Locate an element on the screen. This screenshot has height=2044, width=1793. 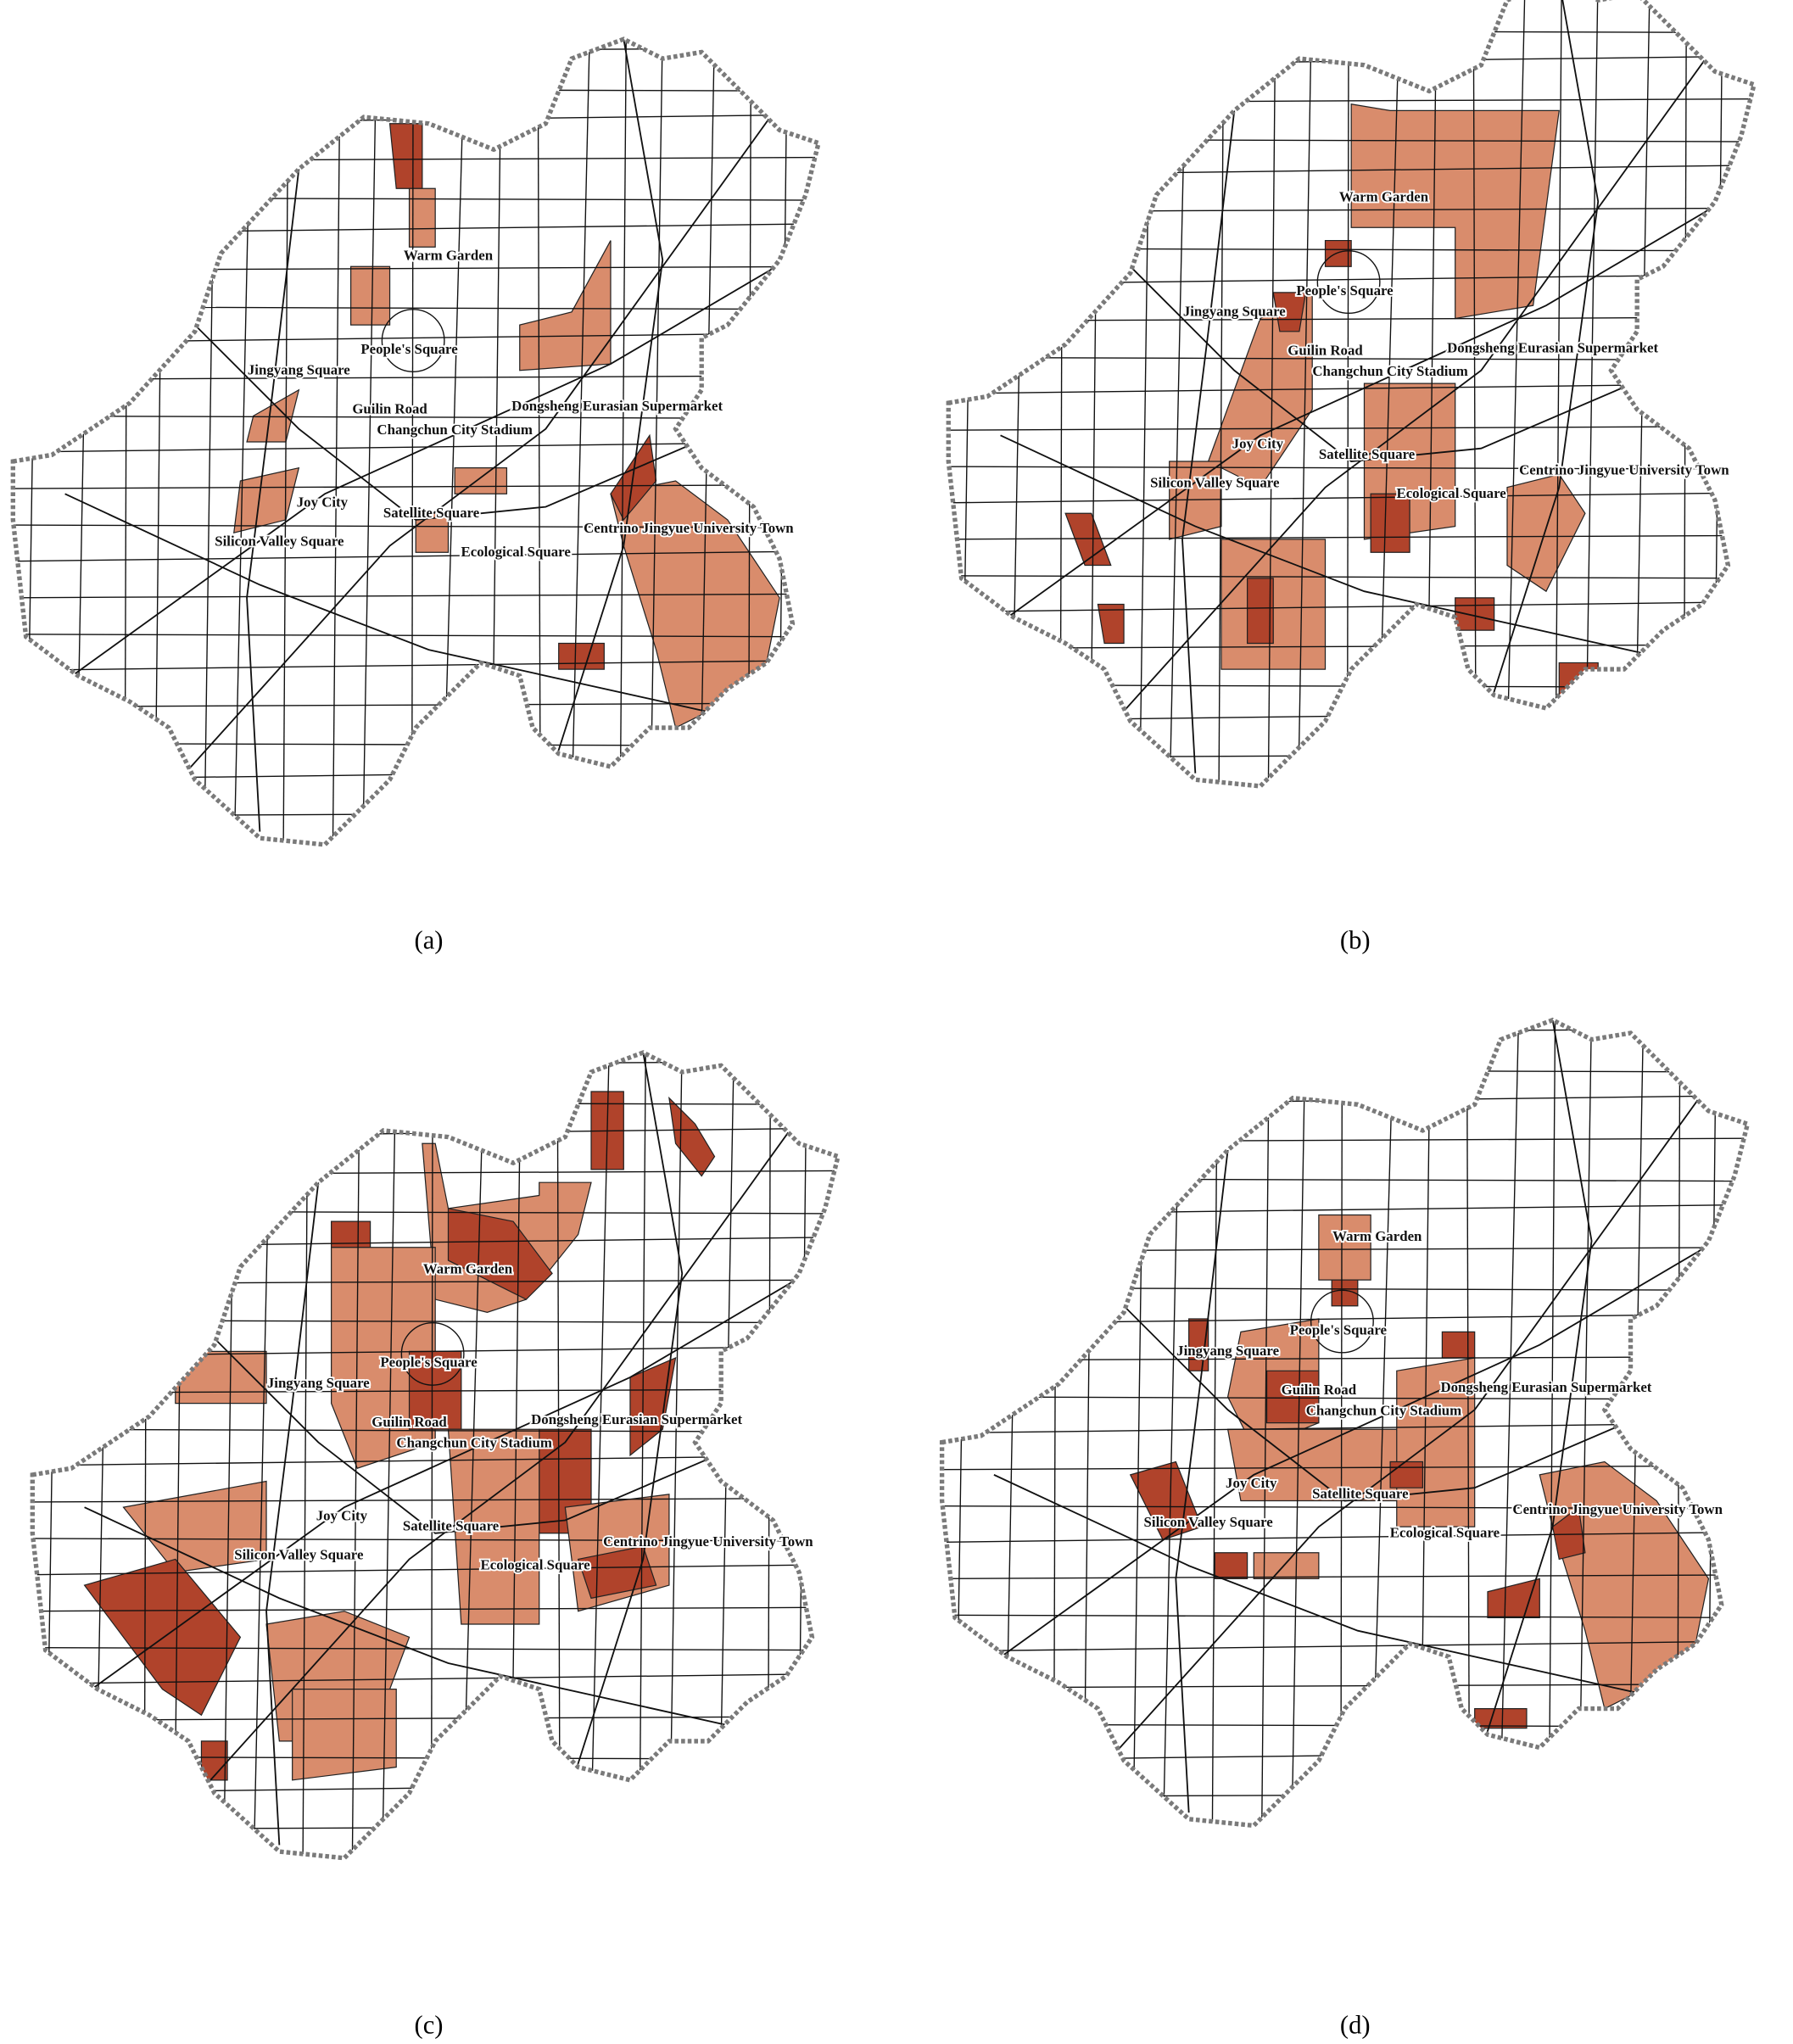
panel-caption: (a) is located at coordinates (429, 940).